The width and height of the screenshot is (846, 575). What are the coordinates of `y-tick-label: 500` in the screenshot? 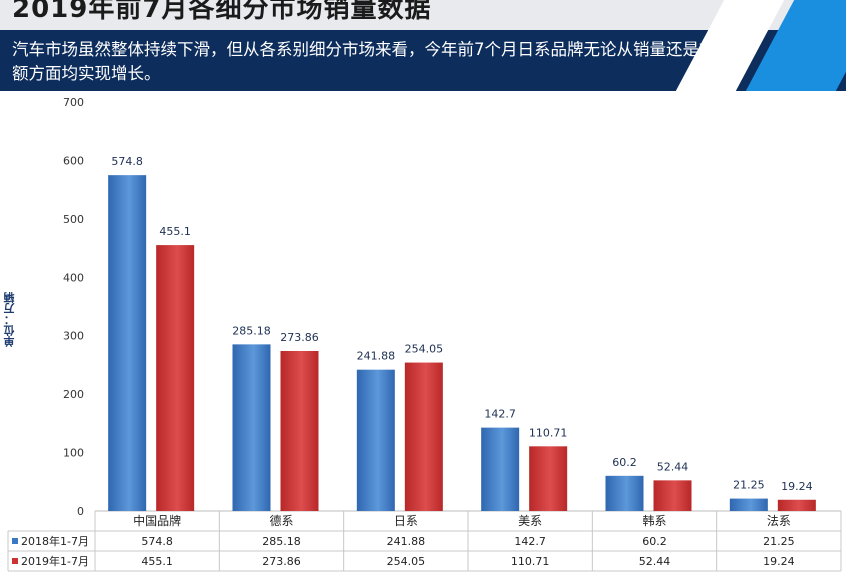 It's located at (73, 219).